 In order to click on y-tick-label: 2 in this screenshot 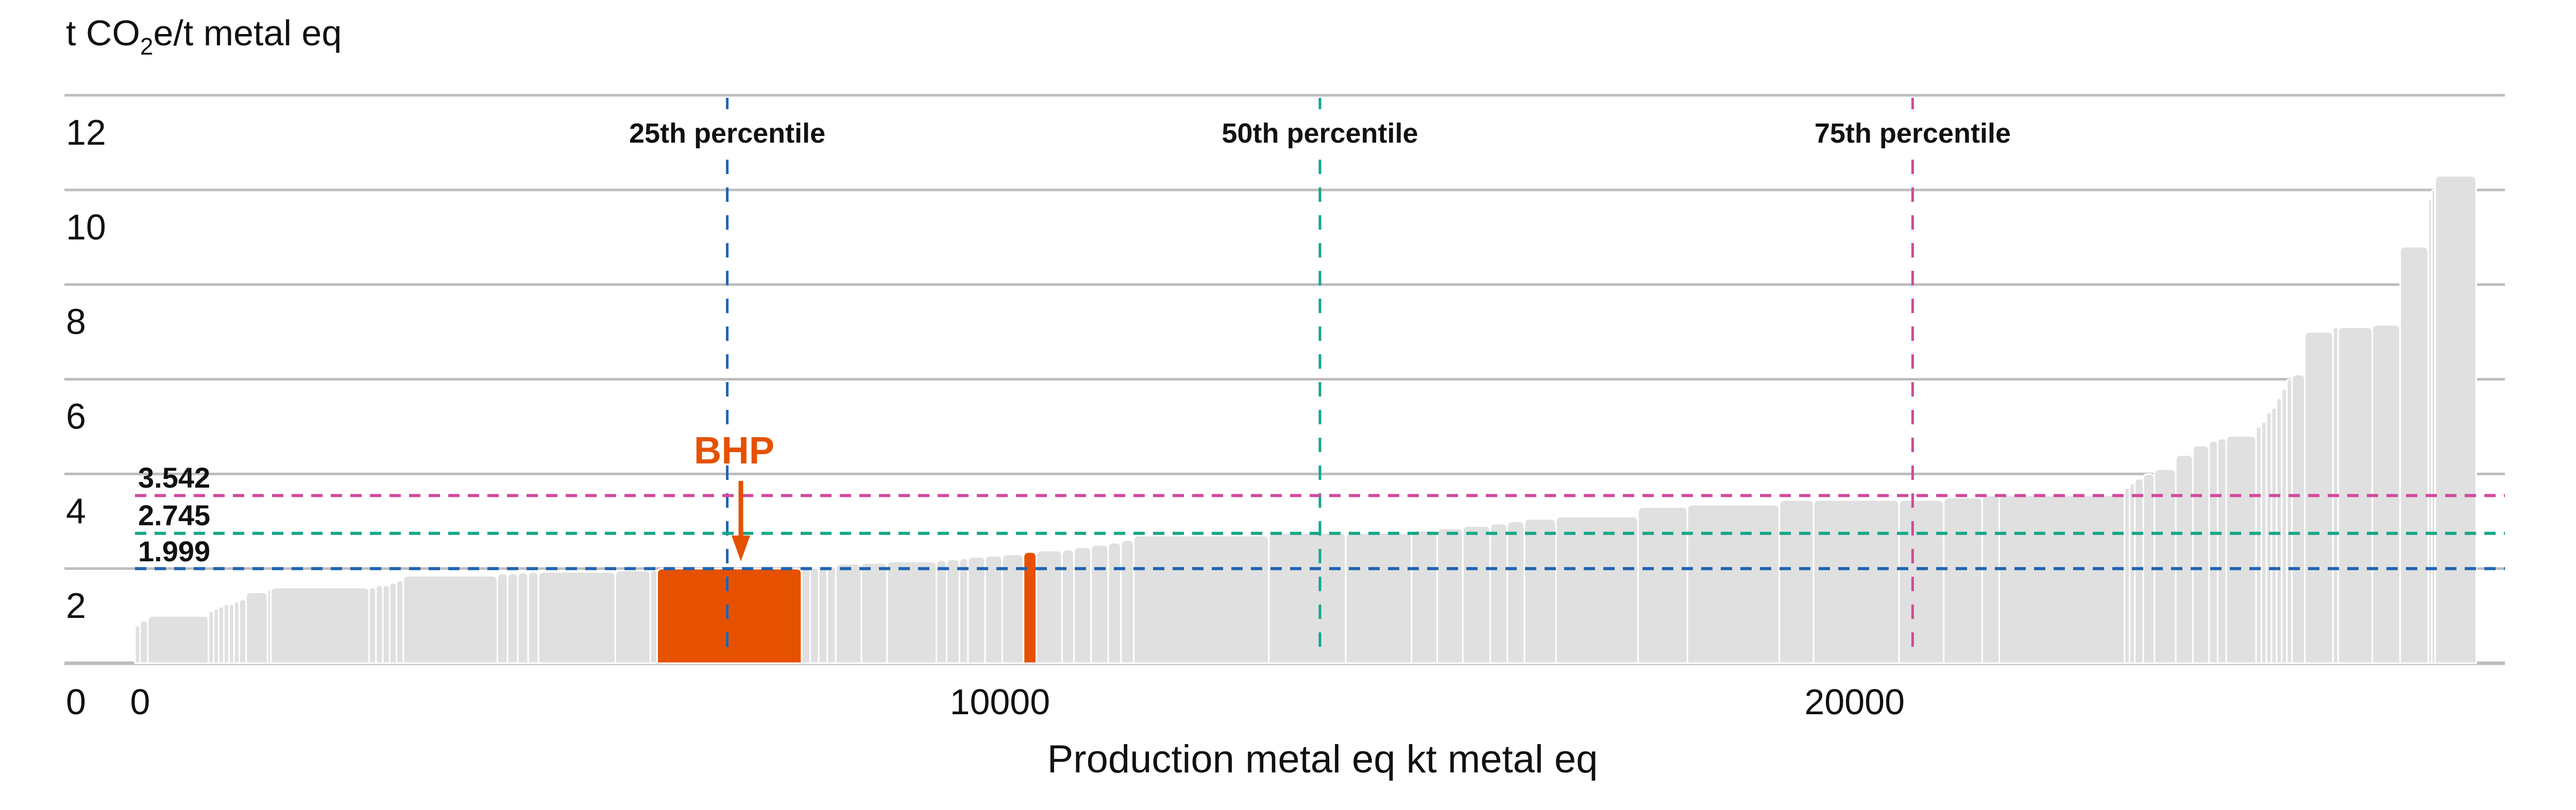, I will do `click(76, 605)`.